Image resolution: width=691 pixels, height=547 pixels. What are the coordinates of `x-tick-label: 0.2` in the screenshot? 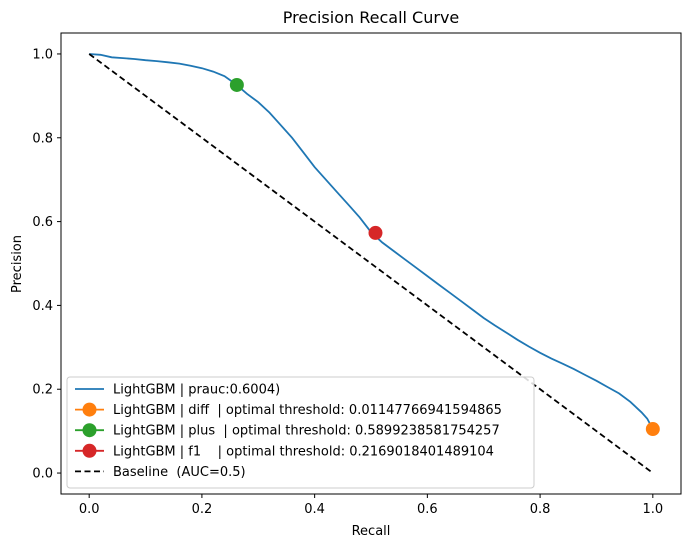 It's located at (202, 509).